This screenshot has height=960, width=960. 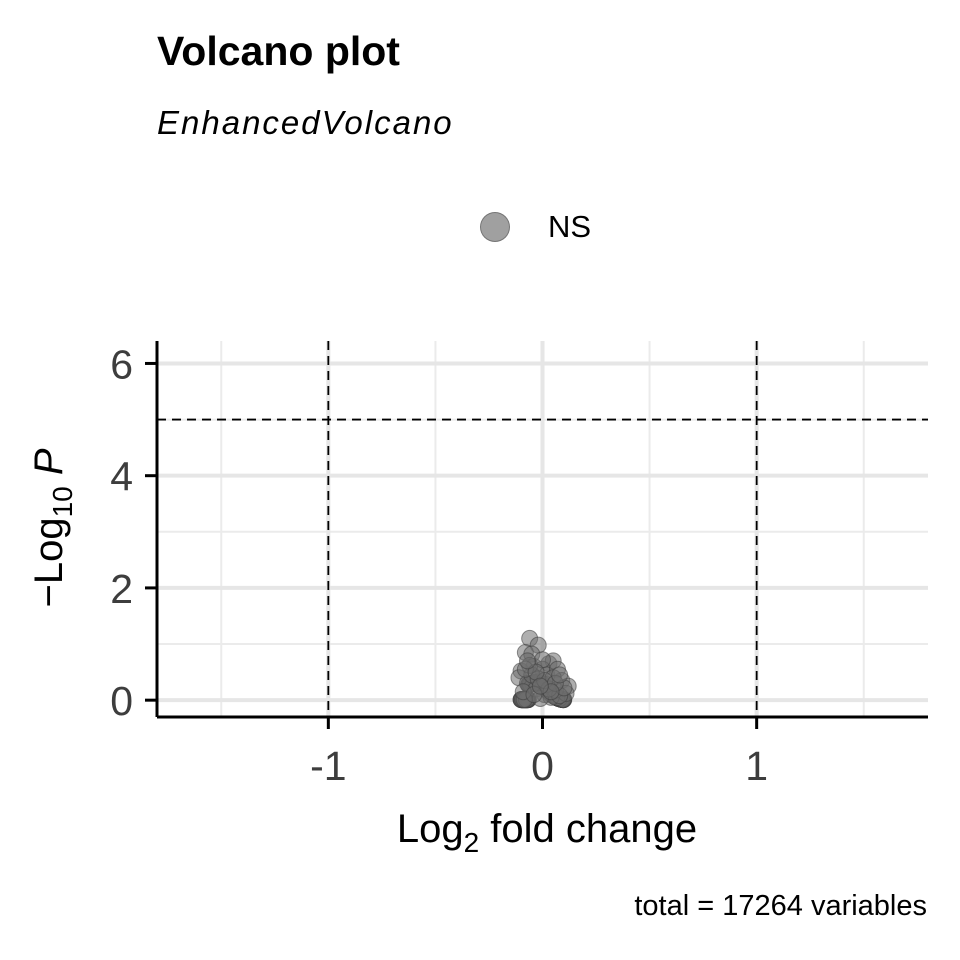 What do you see at coordinates (780, 906) in the screenshot?
I see `chart-caption: total = 17264 variables` at bounding box center [780, 906].